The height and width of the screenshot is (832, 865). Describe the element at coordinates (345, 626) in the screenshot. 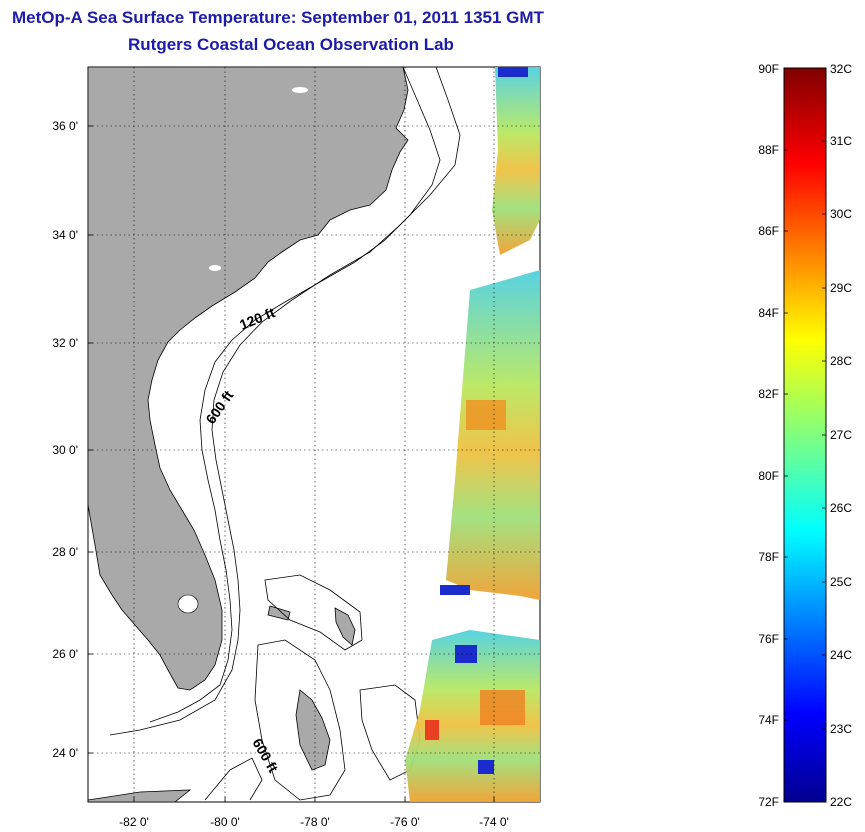

I see `land-bahamas-abaco` at that location.